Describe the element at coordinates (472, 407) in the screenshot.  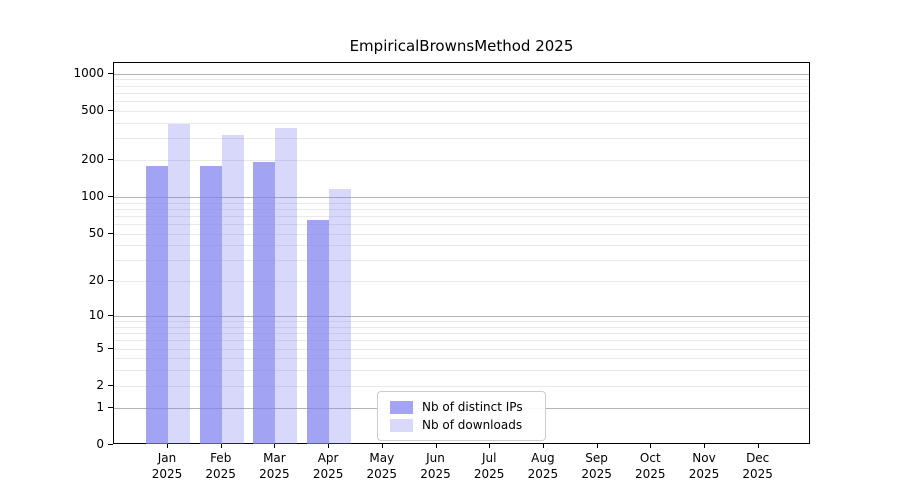
I see `legend-label-distinct-ips: Nb of distinct IPs` at that location.